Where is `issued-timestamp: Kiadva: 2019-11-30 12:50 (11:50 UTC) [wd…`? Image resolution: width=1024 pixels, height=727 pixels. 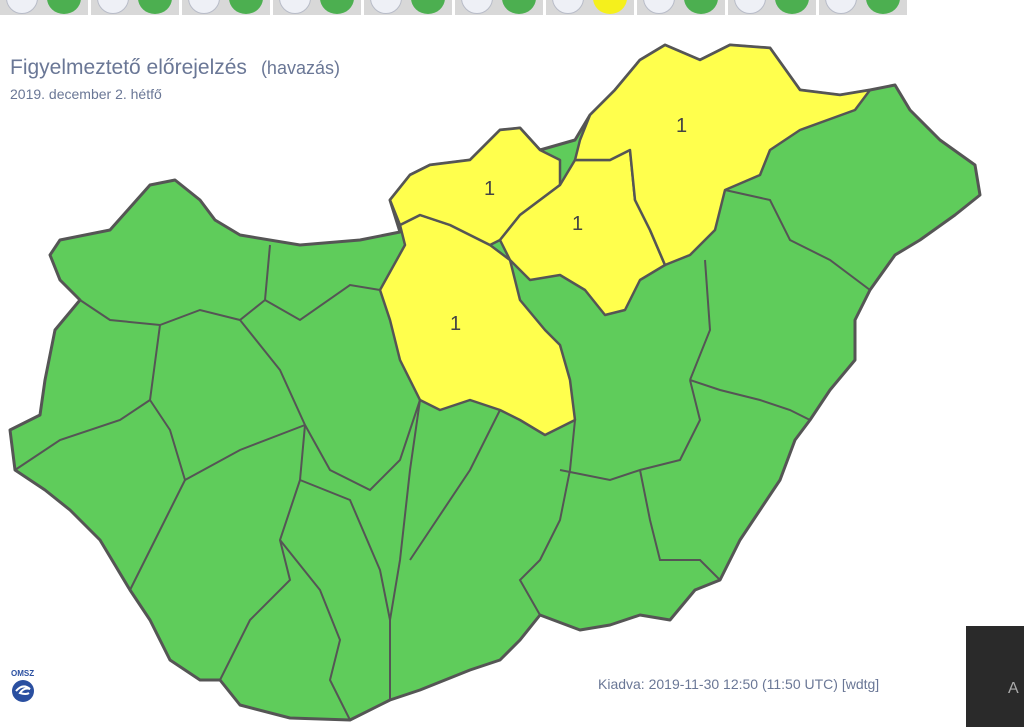
issued-timestamp: Kiadva: 2019-11-30 12:50 (11:50 UTC) [wd… is located at coordinates (739, 684).